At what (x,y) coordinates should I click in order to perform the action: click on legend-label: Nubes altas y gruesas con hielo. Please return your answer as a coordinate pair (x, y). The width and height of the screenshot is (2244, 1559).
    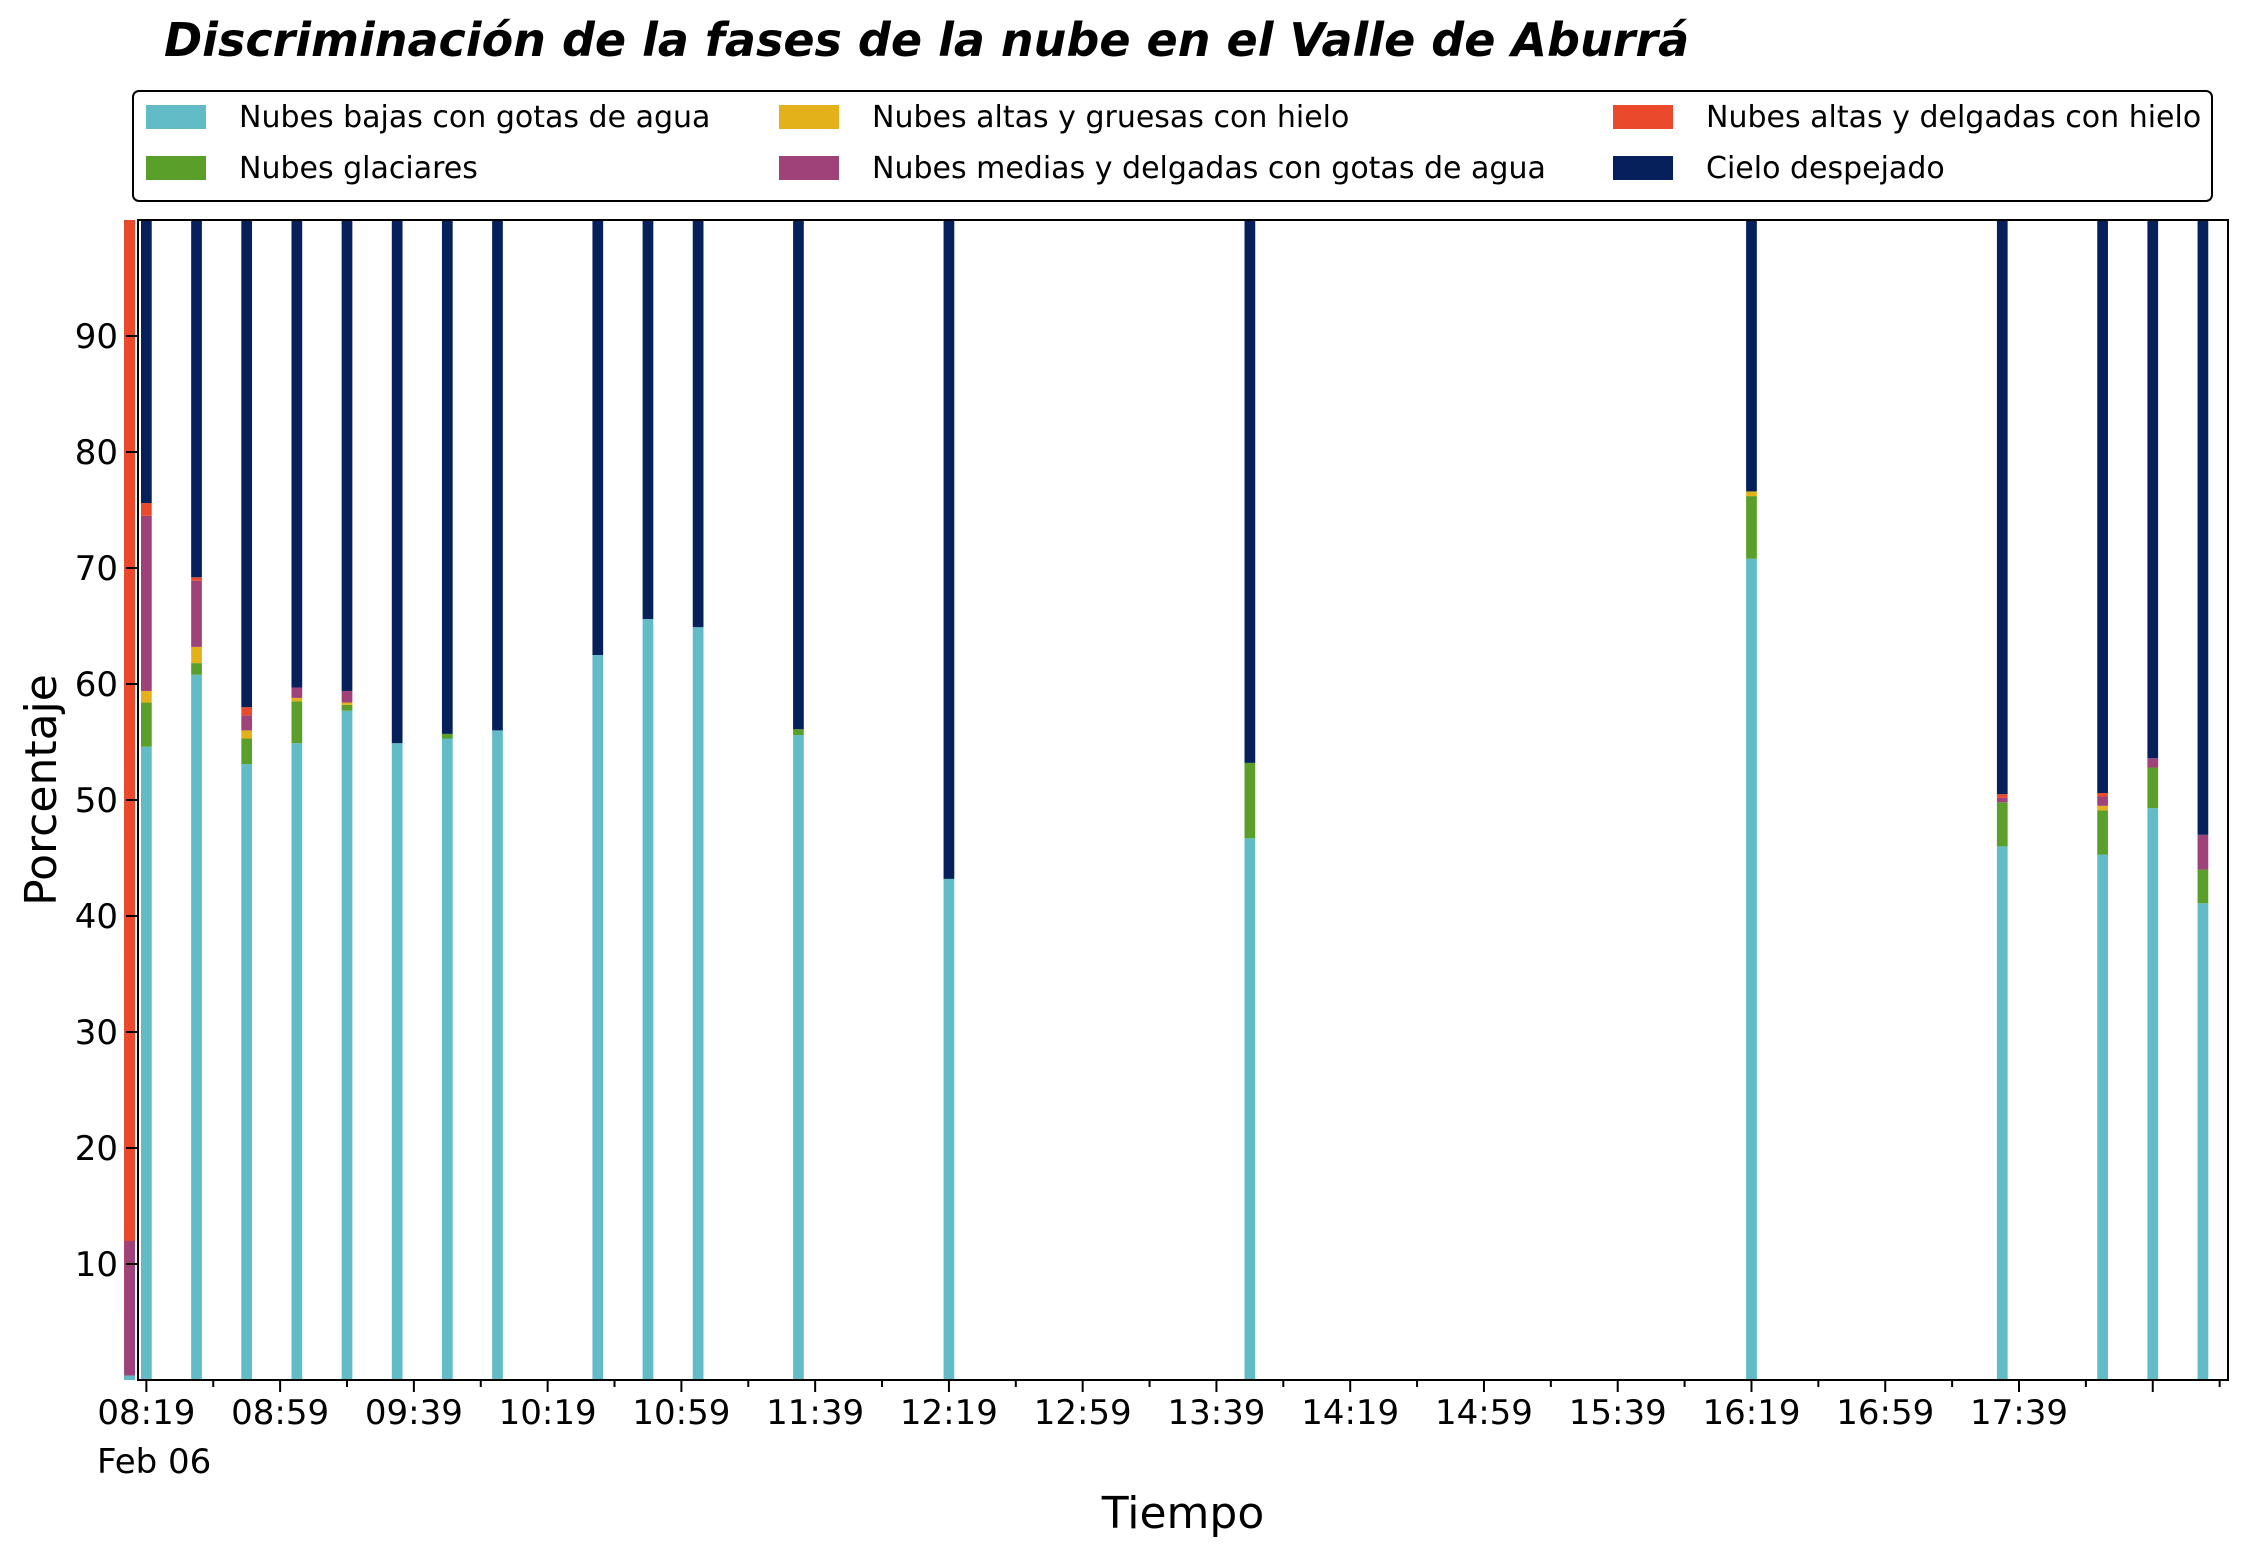
    Looking at the image, I should click on (1110, 117).